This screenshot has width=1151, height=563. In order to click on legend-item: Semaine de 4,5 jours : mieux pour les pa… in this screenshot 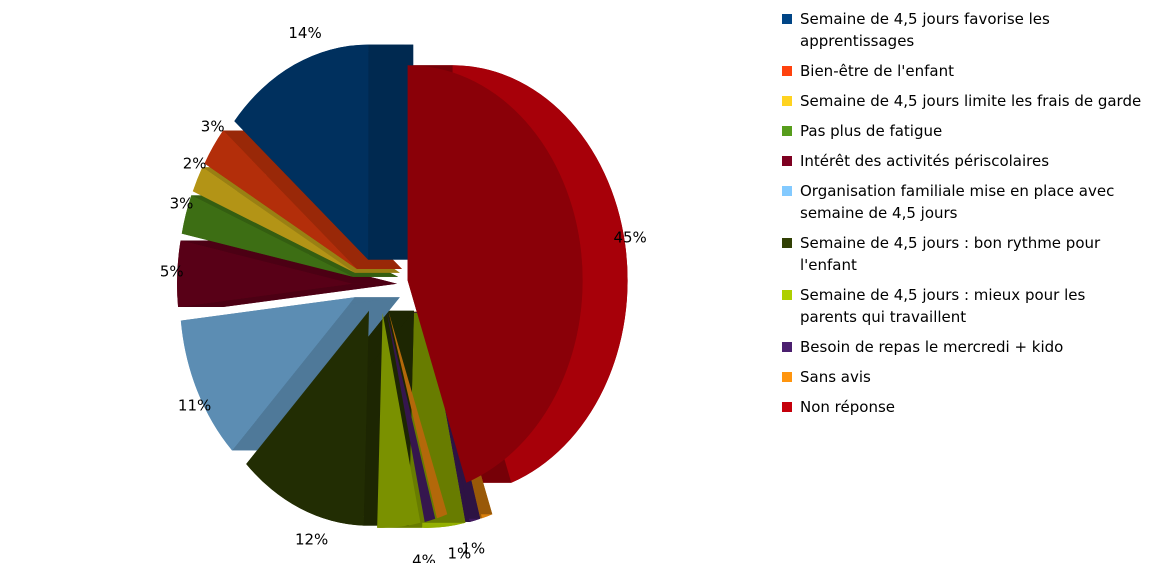, I will do `click(962, 306)`.